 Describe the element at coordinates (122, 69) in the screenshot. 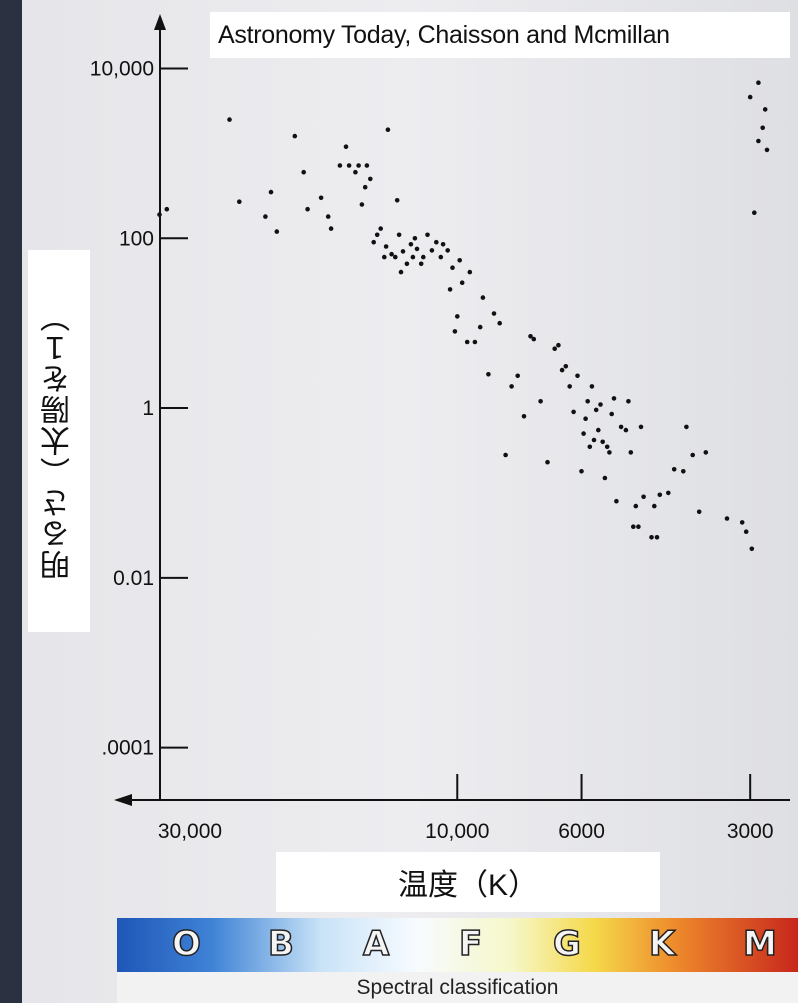

I see `y-tick-label: 10,000` at that location.